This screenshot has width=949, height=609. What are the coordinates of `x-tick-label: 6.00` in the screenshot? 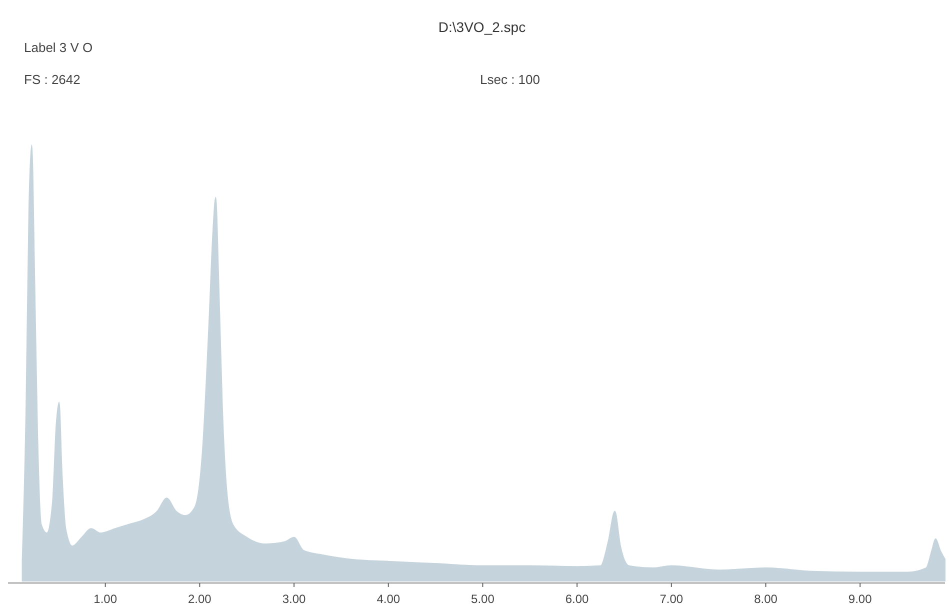 It's located at (577, 599).